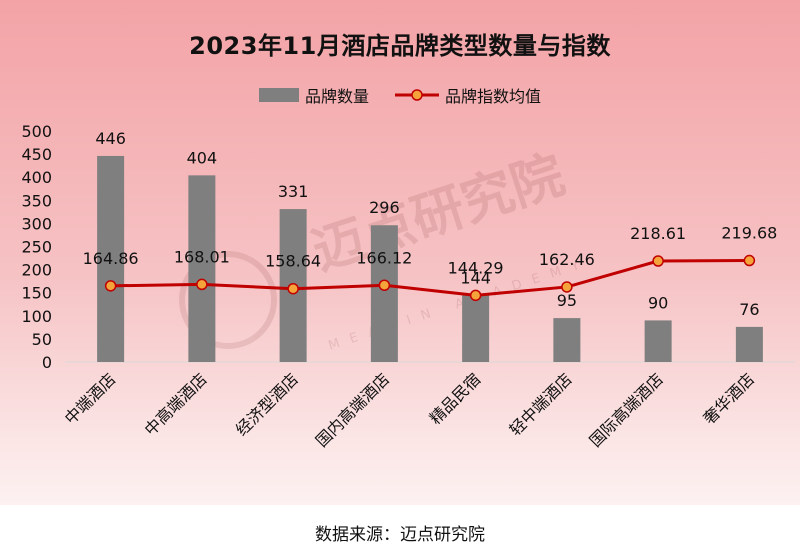 This screenshot has height=557, width=800. What do you see at coordinates (352, 409) in the screenshot?
I see `x-tick-label: 国内高端酒店` at bounding box center [352, 409].